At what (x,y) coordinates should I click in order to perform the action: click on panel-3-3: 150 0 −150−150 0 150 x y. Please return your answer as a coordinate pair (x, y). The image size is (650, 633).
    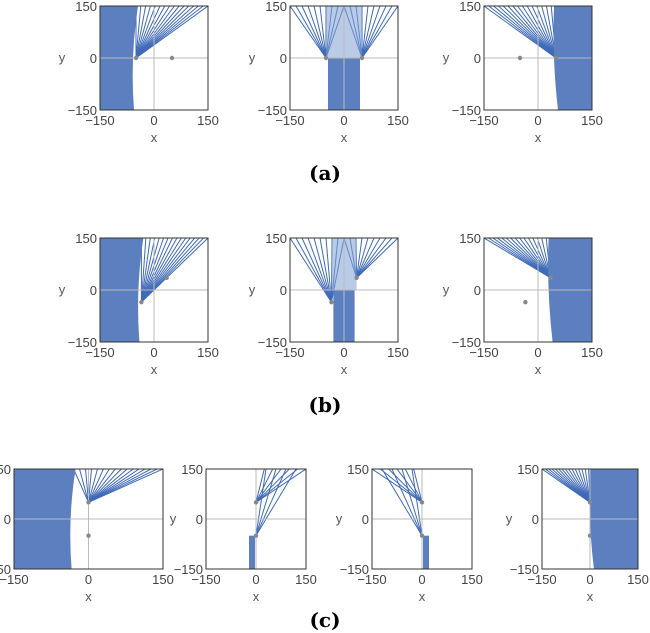
    Looking at the image, I should click on (409, 533).